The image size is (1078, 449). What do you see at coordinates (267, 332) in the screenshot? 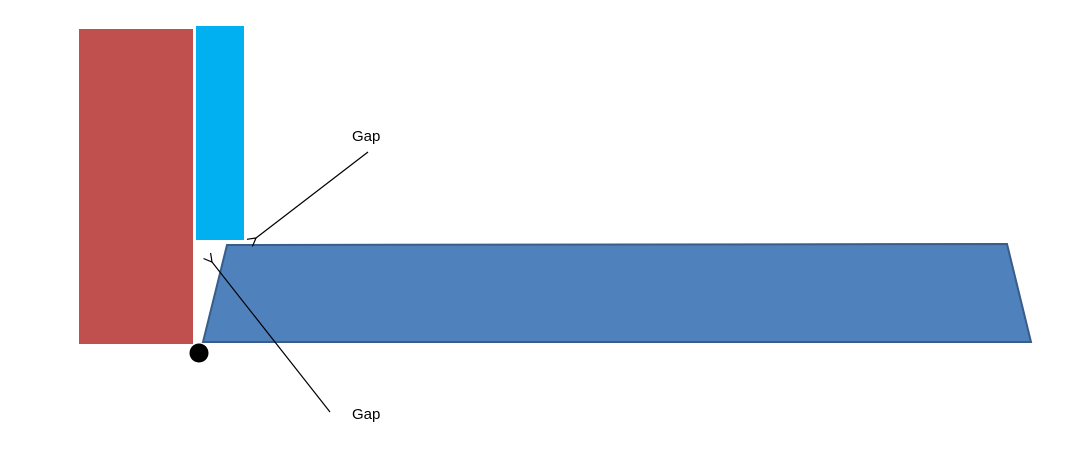
I see `gap-arrow-bottom` at bounding box center [267, 332].